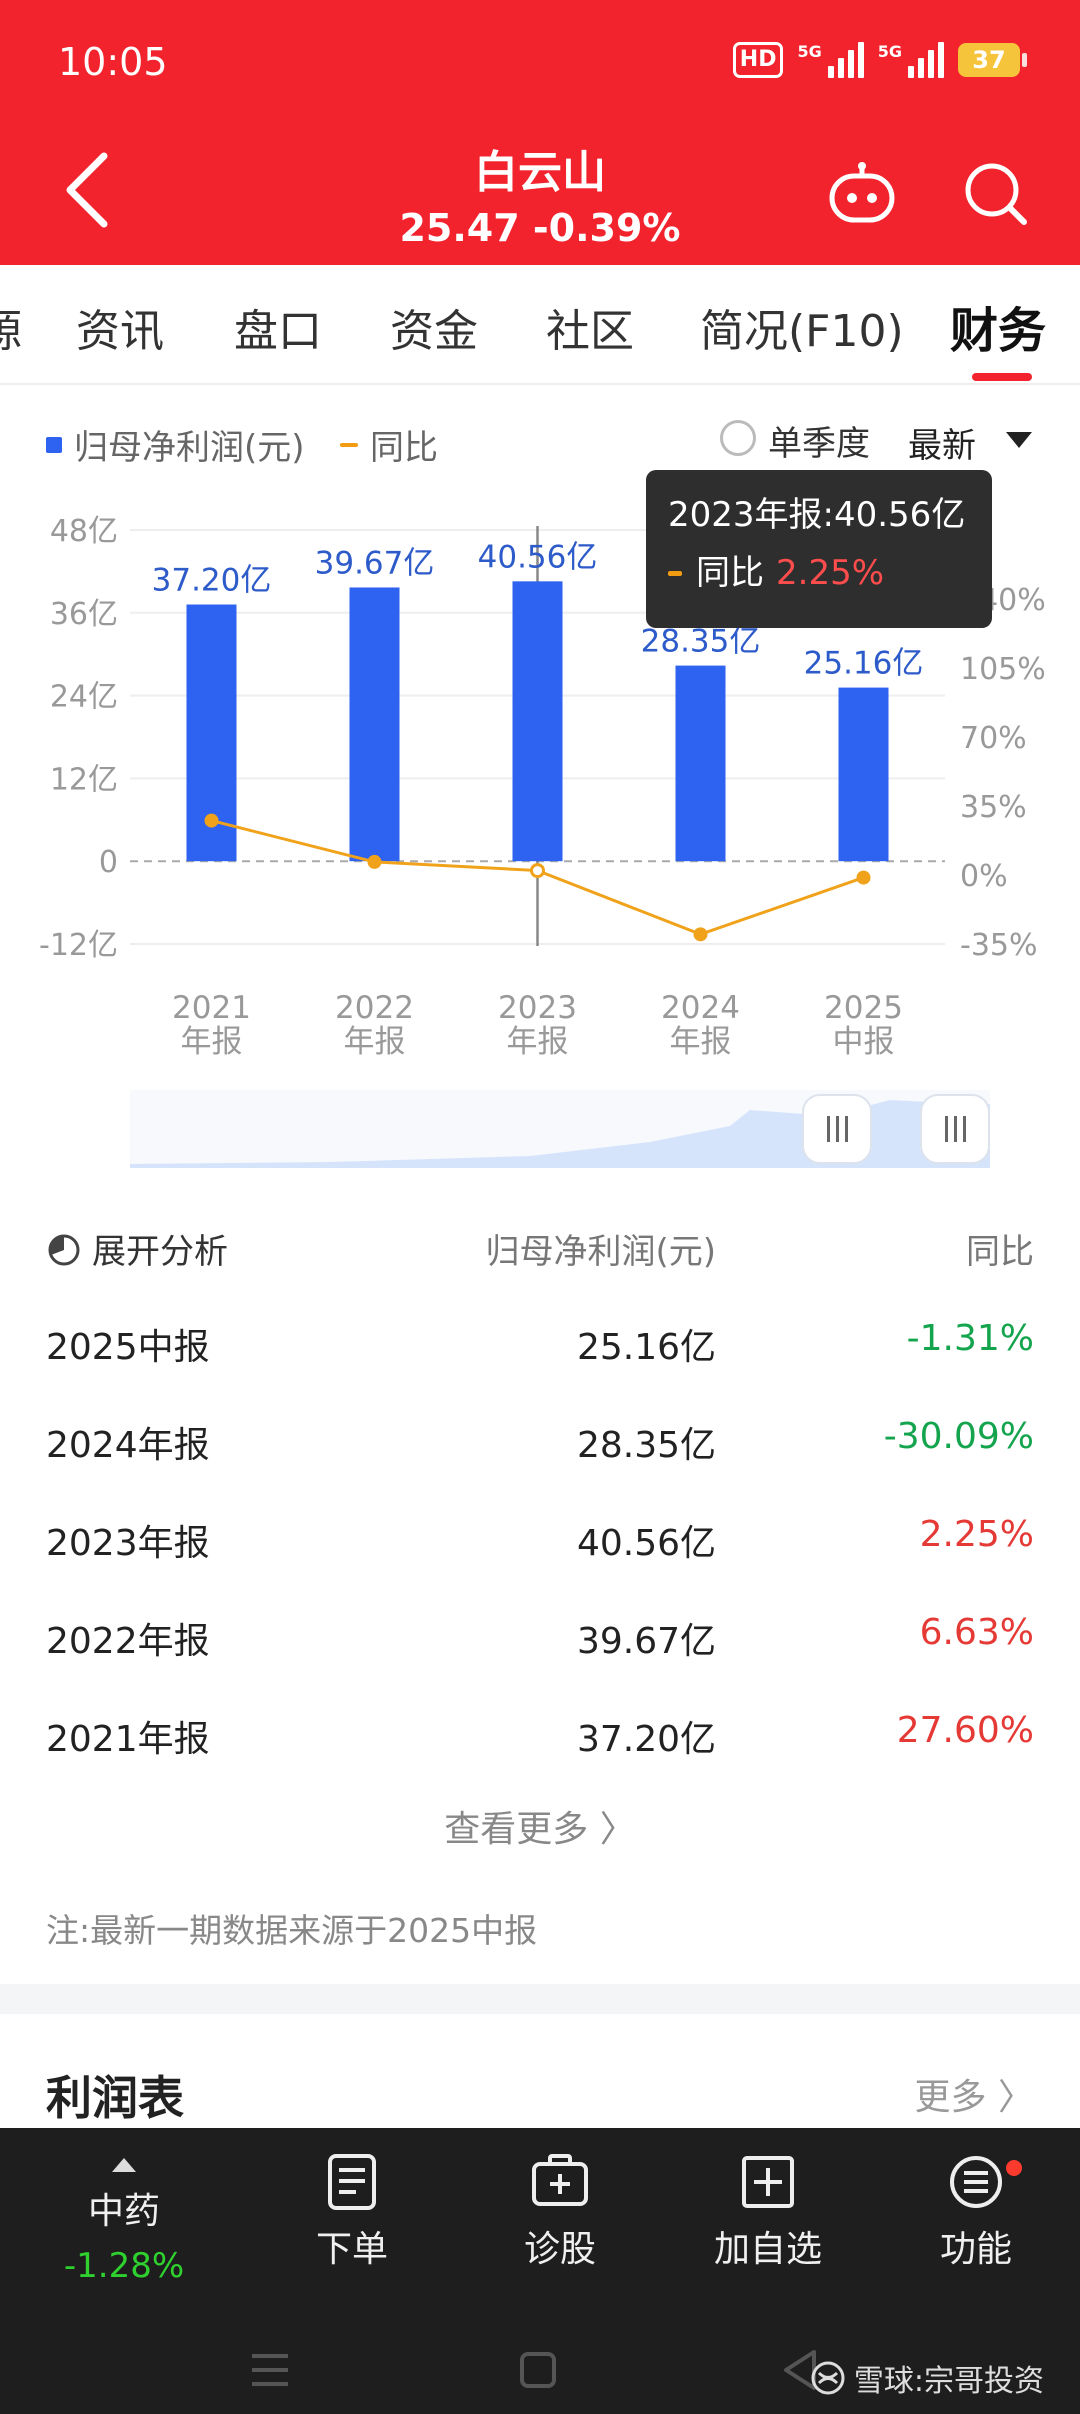 The image size is (1080, 2414). What do you see at coordinates (646, 1347) in the screenshot?
I see `row-profit: 25.16亿` at bounding box center [646, 1347].